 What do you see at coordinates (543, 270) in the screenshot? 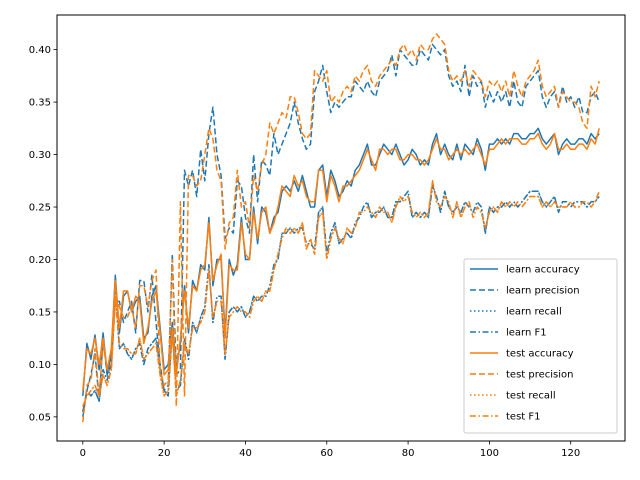
I see `legend-label-learn-accuracy: learn accuracy` at bounding box center [543, 270].